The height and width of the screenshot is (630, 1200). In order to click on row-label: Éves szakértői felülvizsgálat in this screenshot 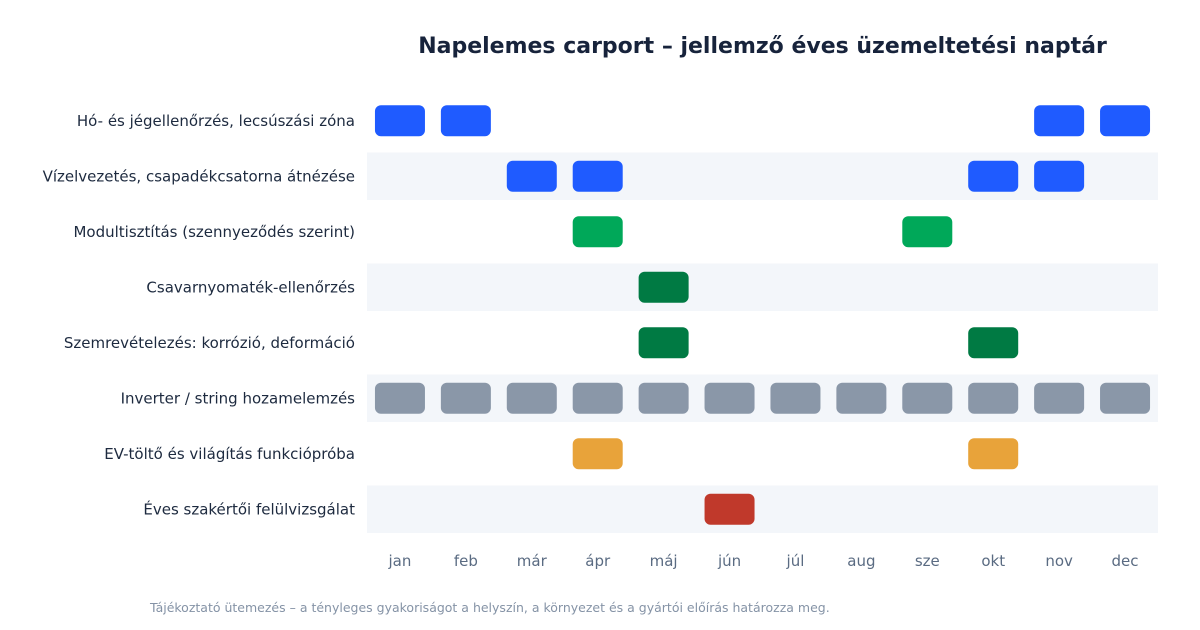, I will do `click(249, 508)`.